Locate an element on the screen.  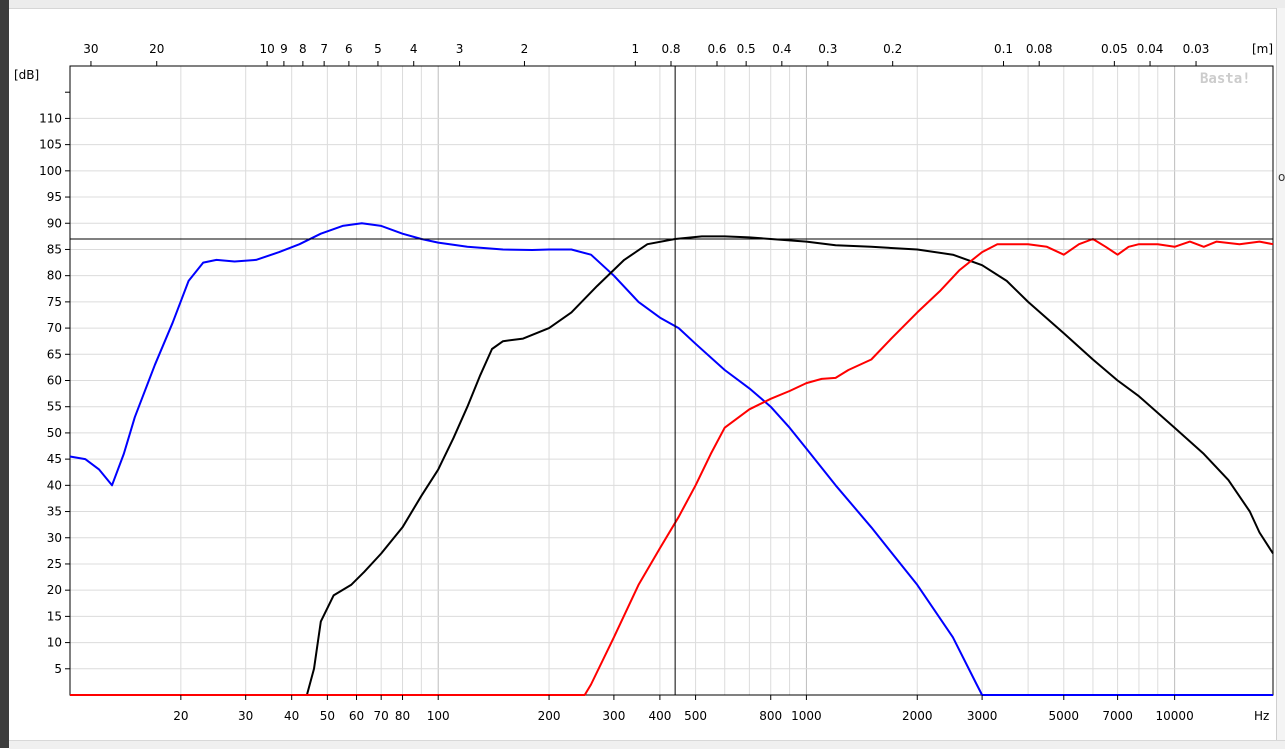
y-tick-label: 90 is located at coordinates (54, 223).